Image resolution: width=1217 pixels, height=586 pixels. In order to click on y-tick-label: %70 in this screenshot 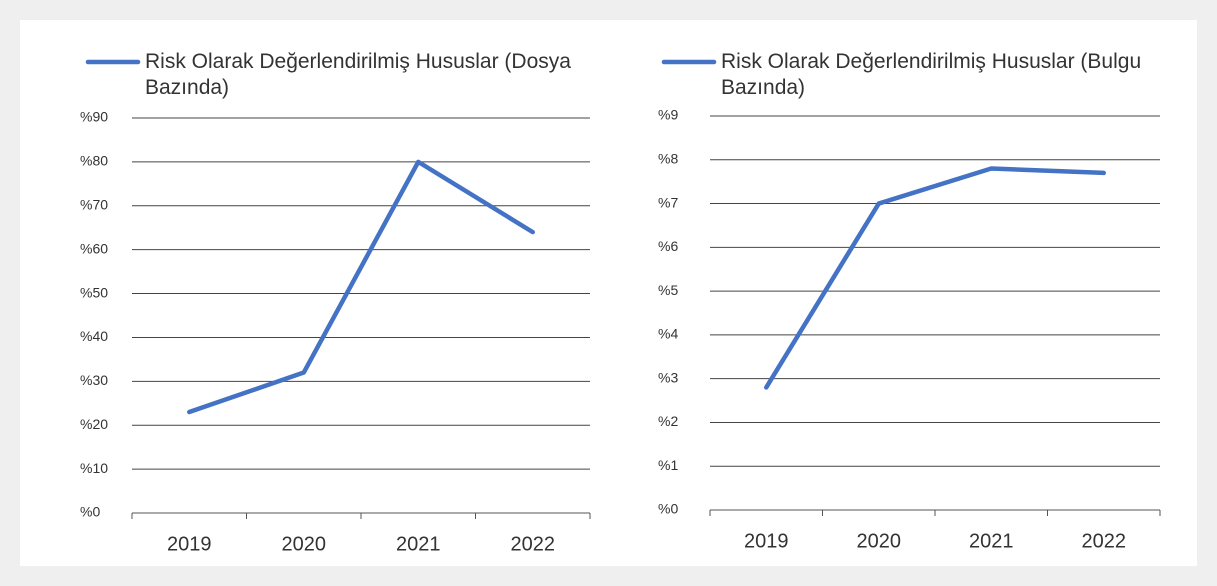, I will do `click(94, 204)`.